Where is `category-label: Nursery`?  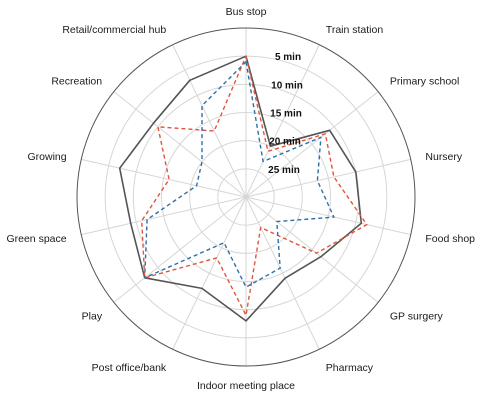 category-label: Nursery is located at coordinates (444, 157).